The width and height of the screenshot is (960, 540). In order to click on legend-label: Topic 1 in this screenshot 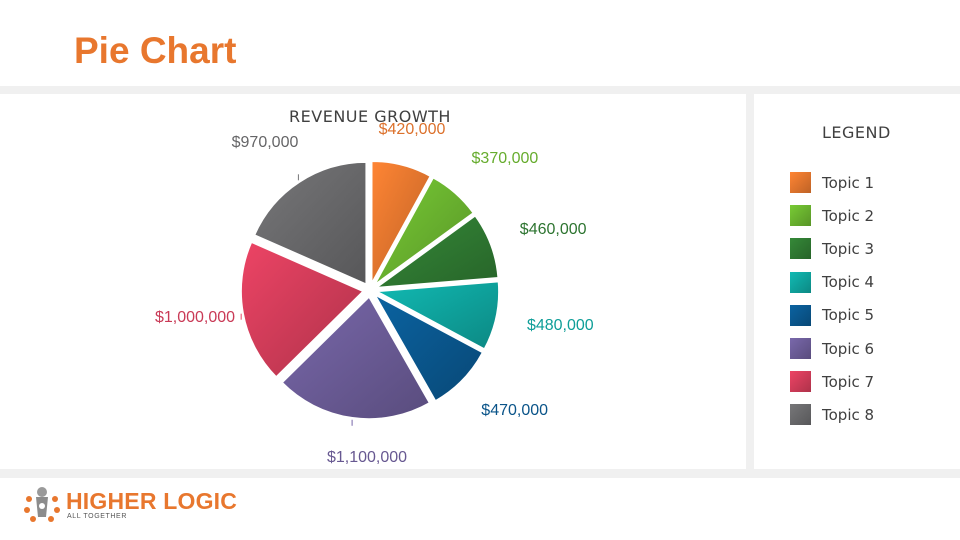, I will do `click(848, 182)`.